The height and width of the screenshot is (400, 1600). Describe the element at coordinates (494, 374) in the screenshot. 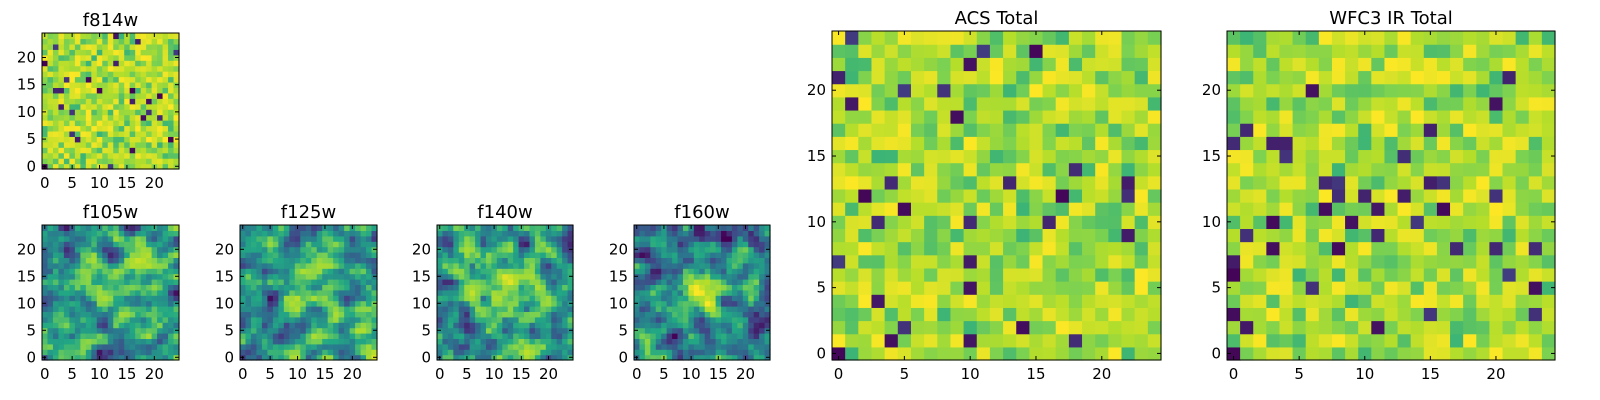

I see `x-tick-label: 10` at that location.